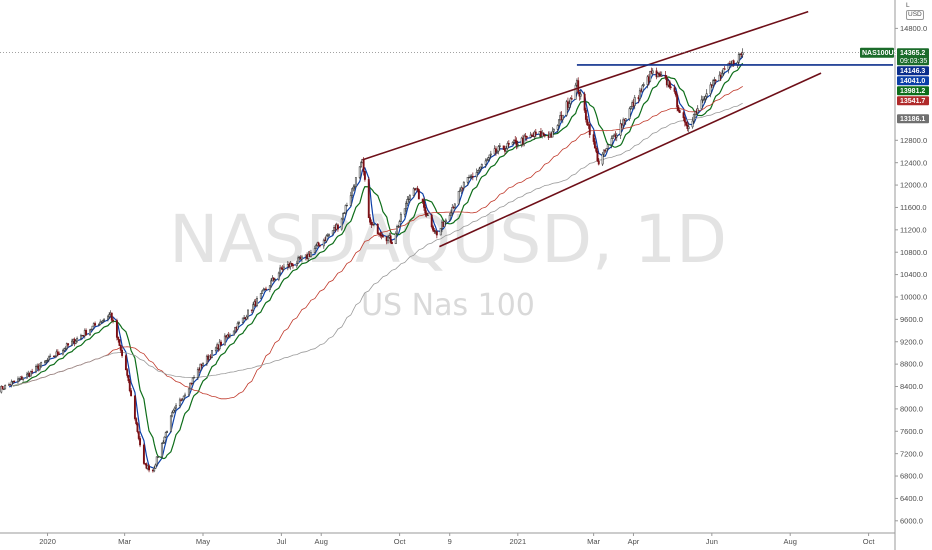  I want to click on y-tick-label: 6800.0, so click(911, 476).